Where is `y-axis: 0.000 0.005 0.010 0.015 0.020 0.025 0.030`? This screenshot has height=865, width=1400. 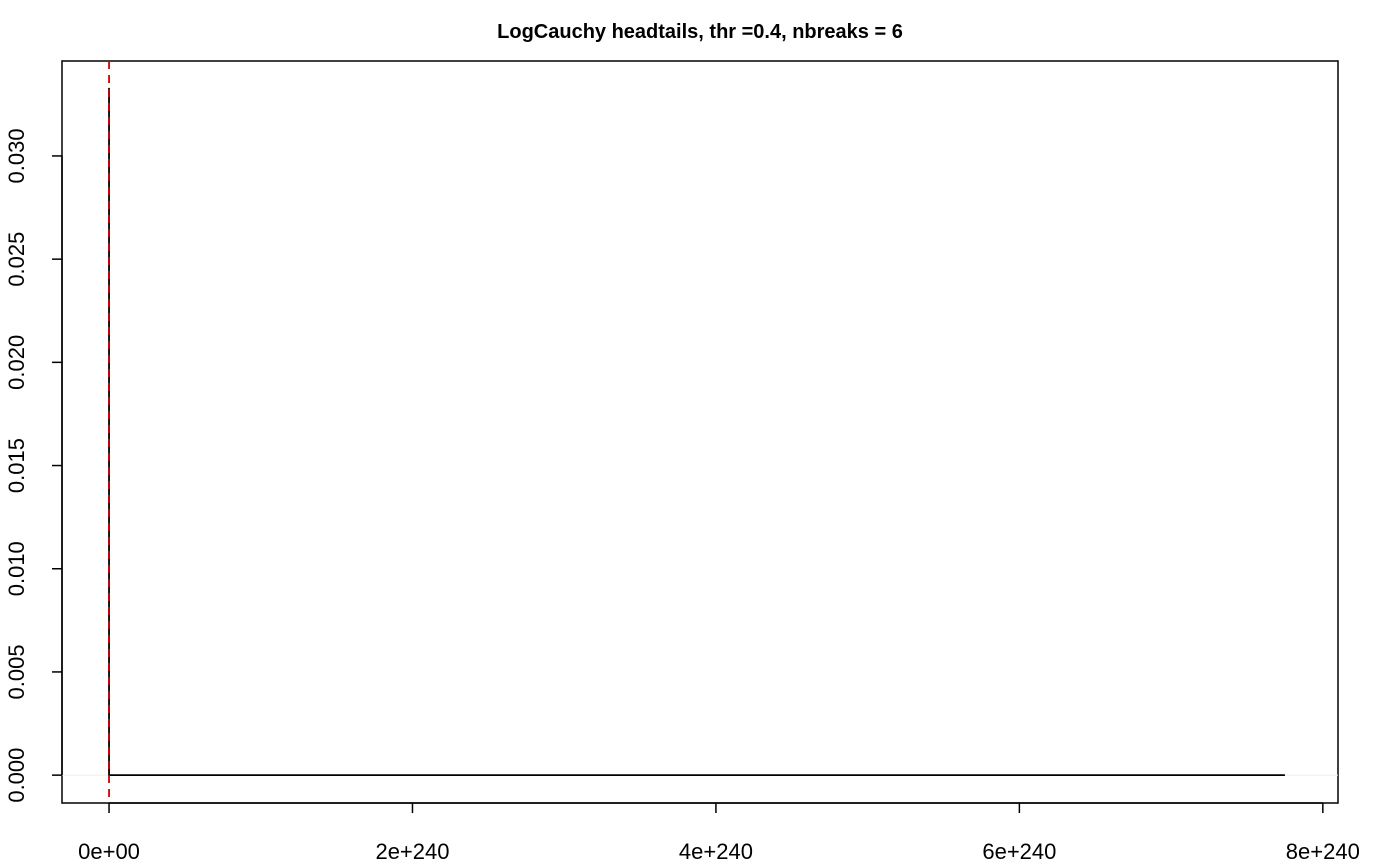
y-axis: 0.000 0.005 0.010 0.015 0.020 0.025 0.030 is located at coordinates (33, 465).